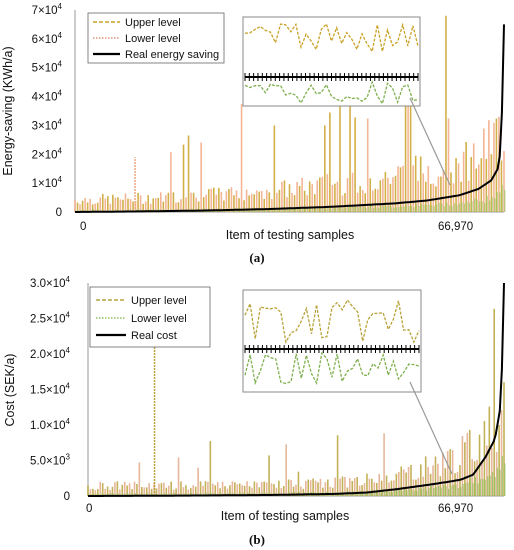  I want to click on y-tick-label: 1.5×10⁴, so click(50, 389).